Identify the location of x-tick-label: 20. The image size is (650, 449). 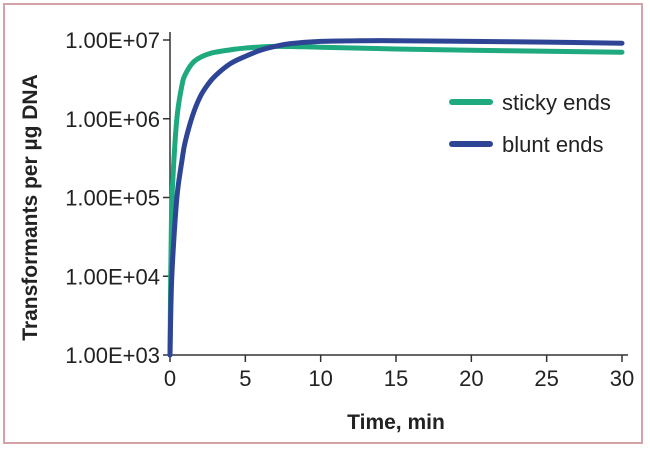
(471, 378).